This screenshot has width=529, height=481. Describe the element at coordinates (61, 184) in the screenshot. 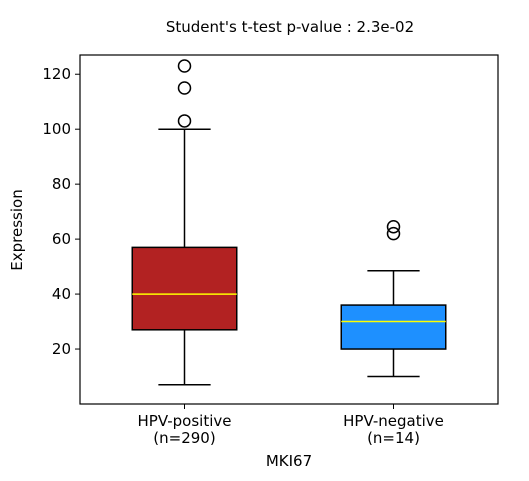

I see `y-tick-label: 80` at that location.